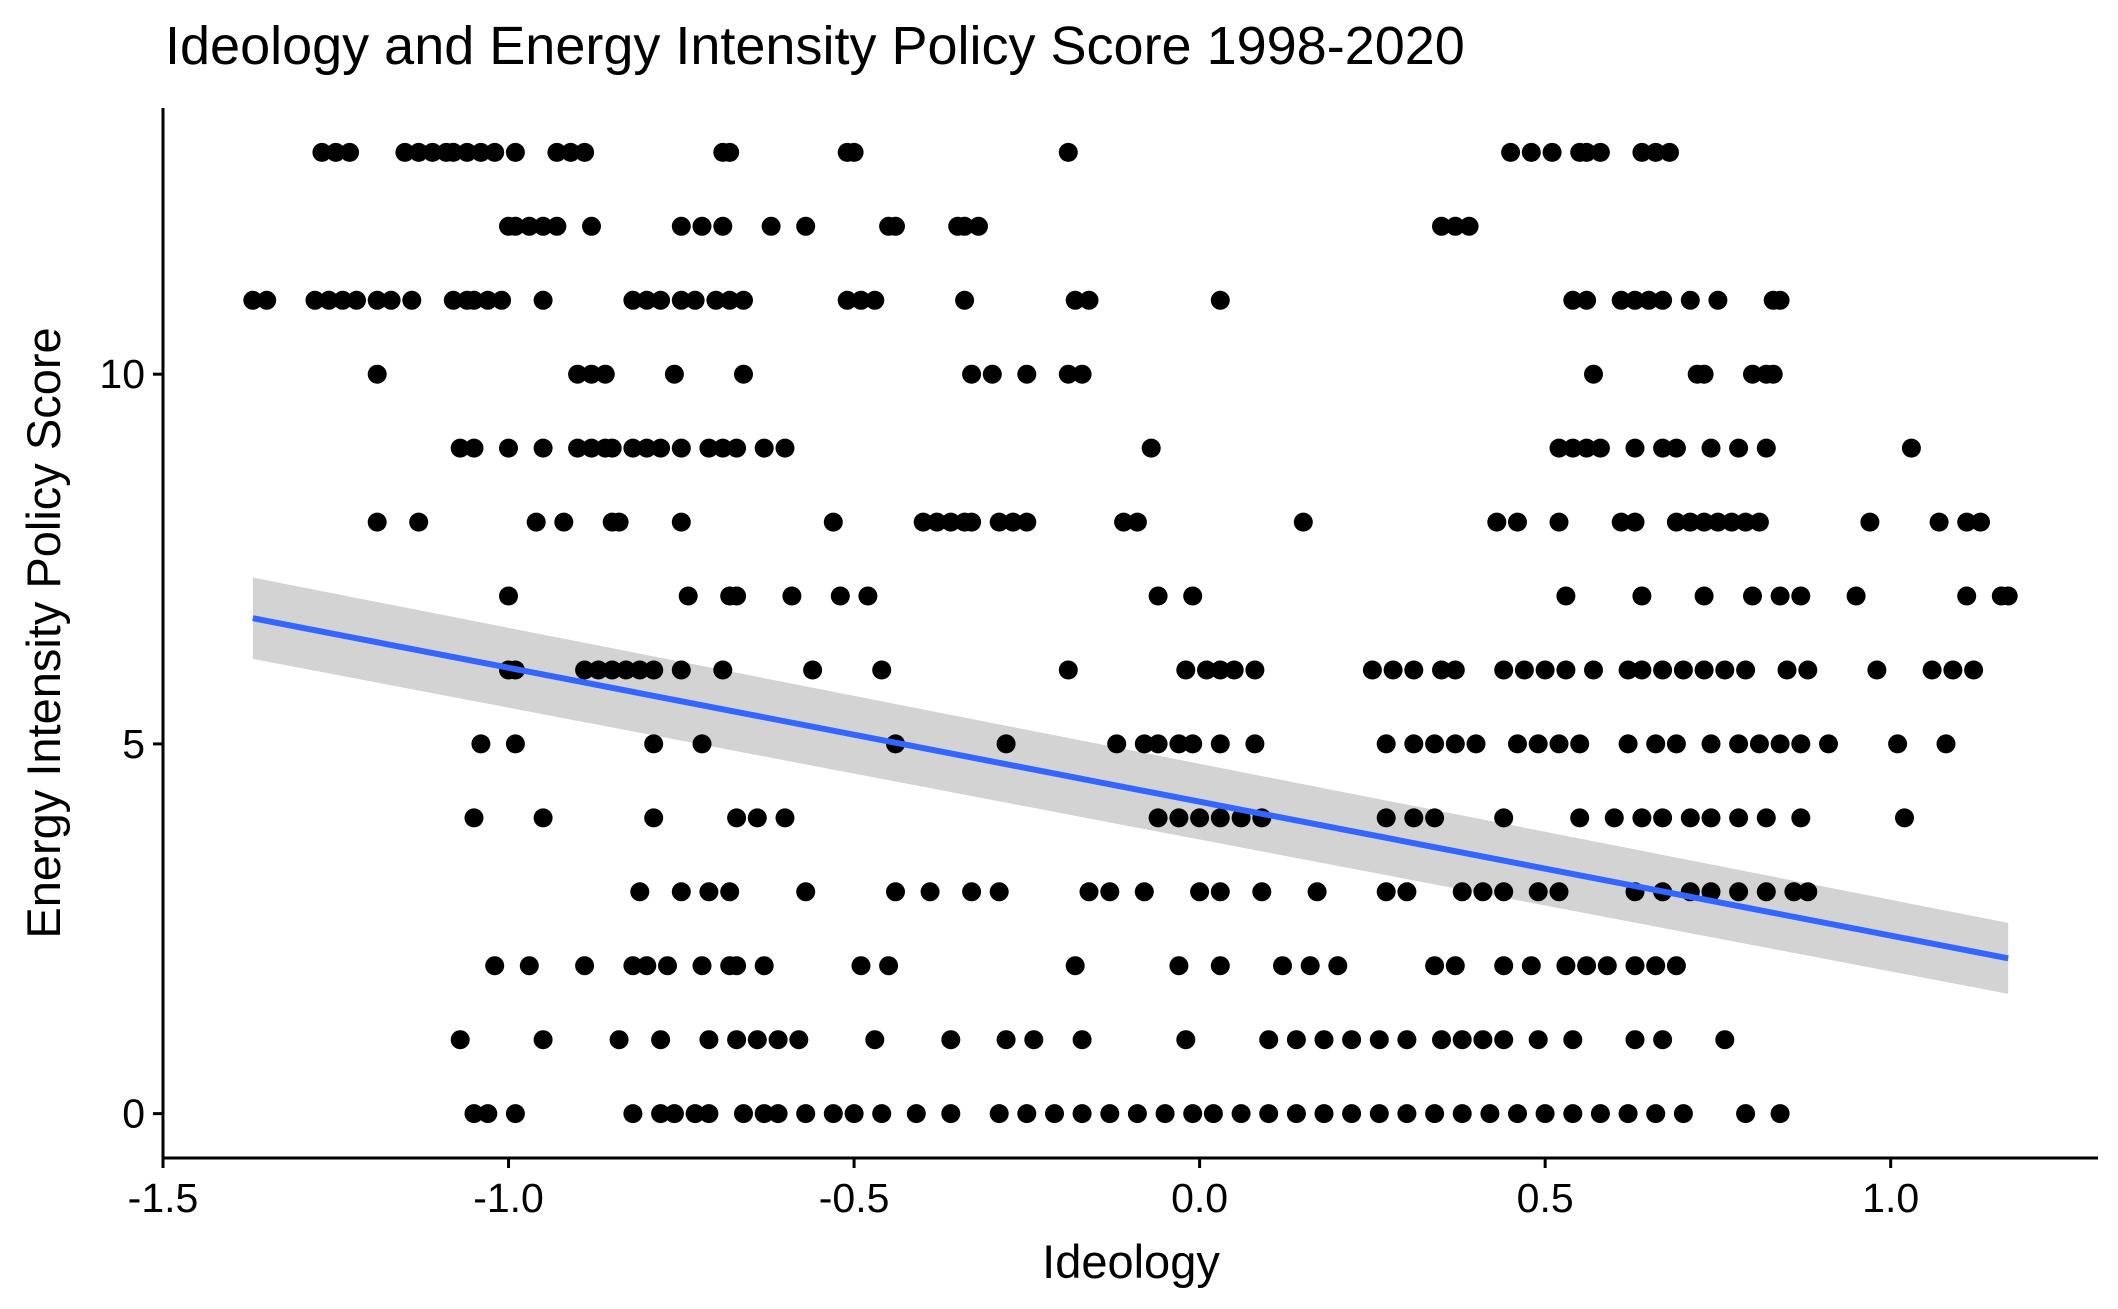  Describe the element at coordinates (133, 744) in the screenshot. I see `y-tick-label: 5` at that location.